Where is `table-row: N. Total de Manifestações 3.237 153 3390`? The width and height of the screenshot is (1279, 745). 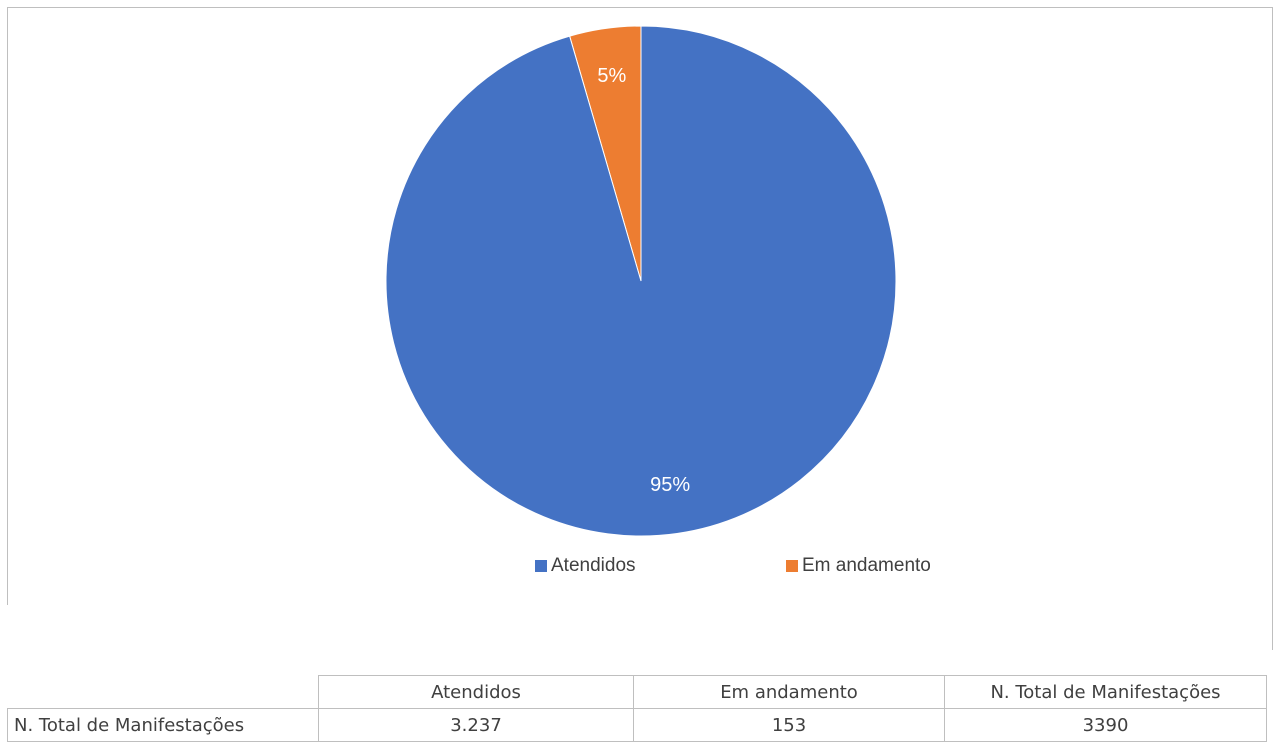
table-row: N. Total de Manifestações 3.237 153 3390 is located at coordinates (637, 725).